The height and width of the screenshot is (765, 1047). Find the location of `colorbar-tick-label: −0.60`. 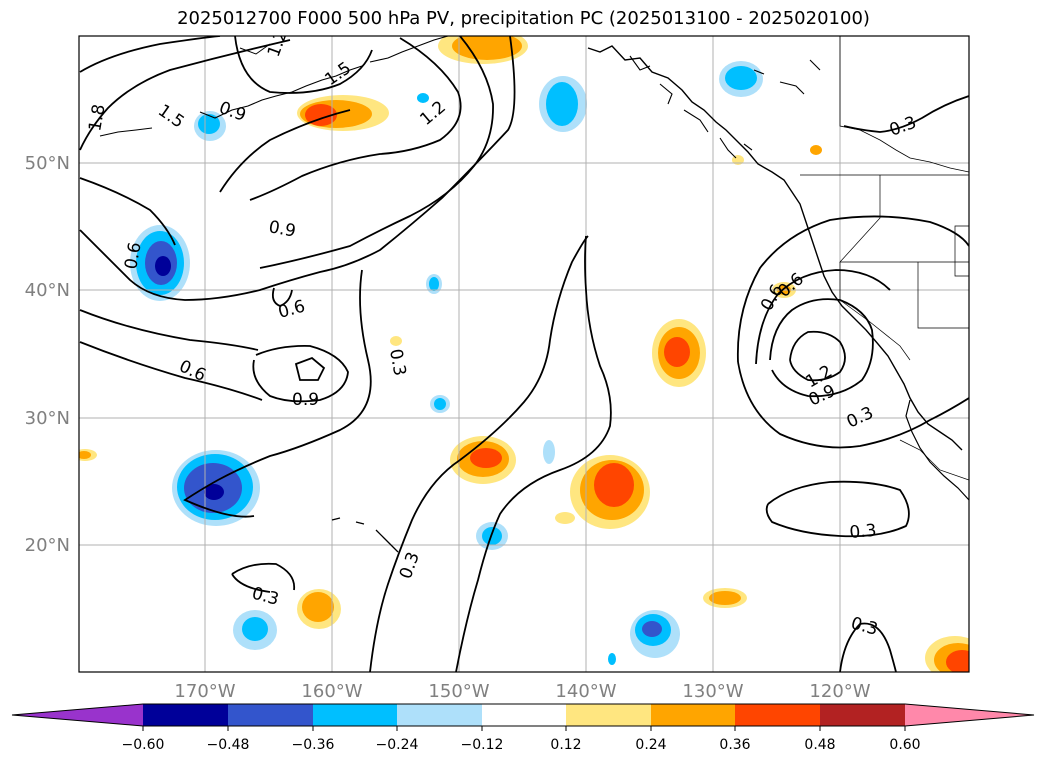

colorbar-tick-label: −0.60 is located at coordinates (143, 745).